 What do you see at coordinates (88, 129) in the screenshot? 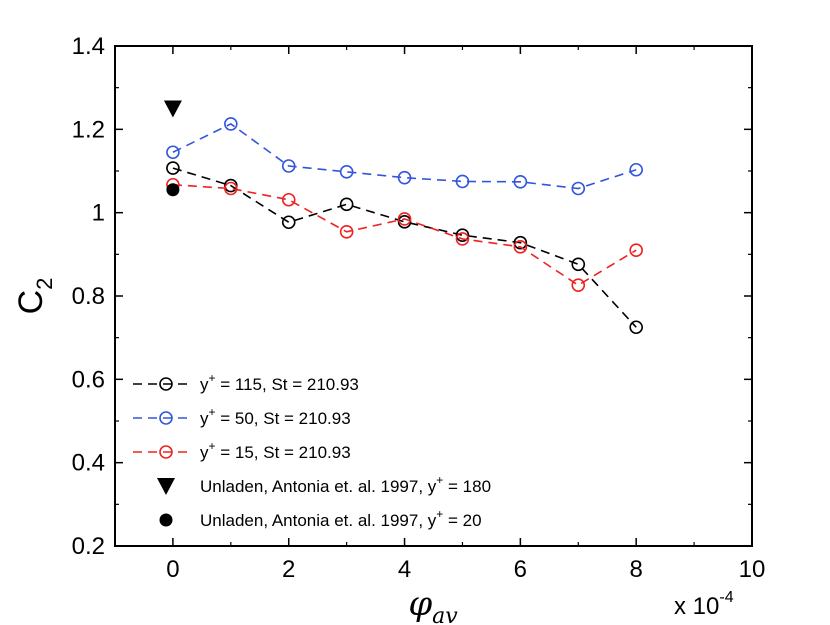
I see `y-tick-label: 1.2` at bounding box center [88, 129].